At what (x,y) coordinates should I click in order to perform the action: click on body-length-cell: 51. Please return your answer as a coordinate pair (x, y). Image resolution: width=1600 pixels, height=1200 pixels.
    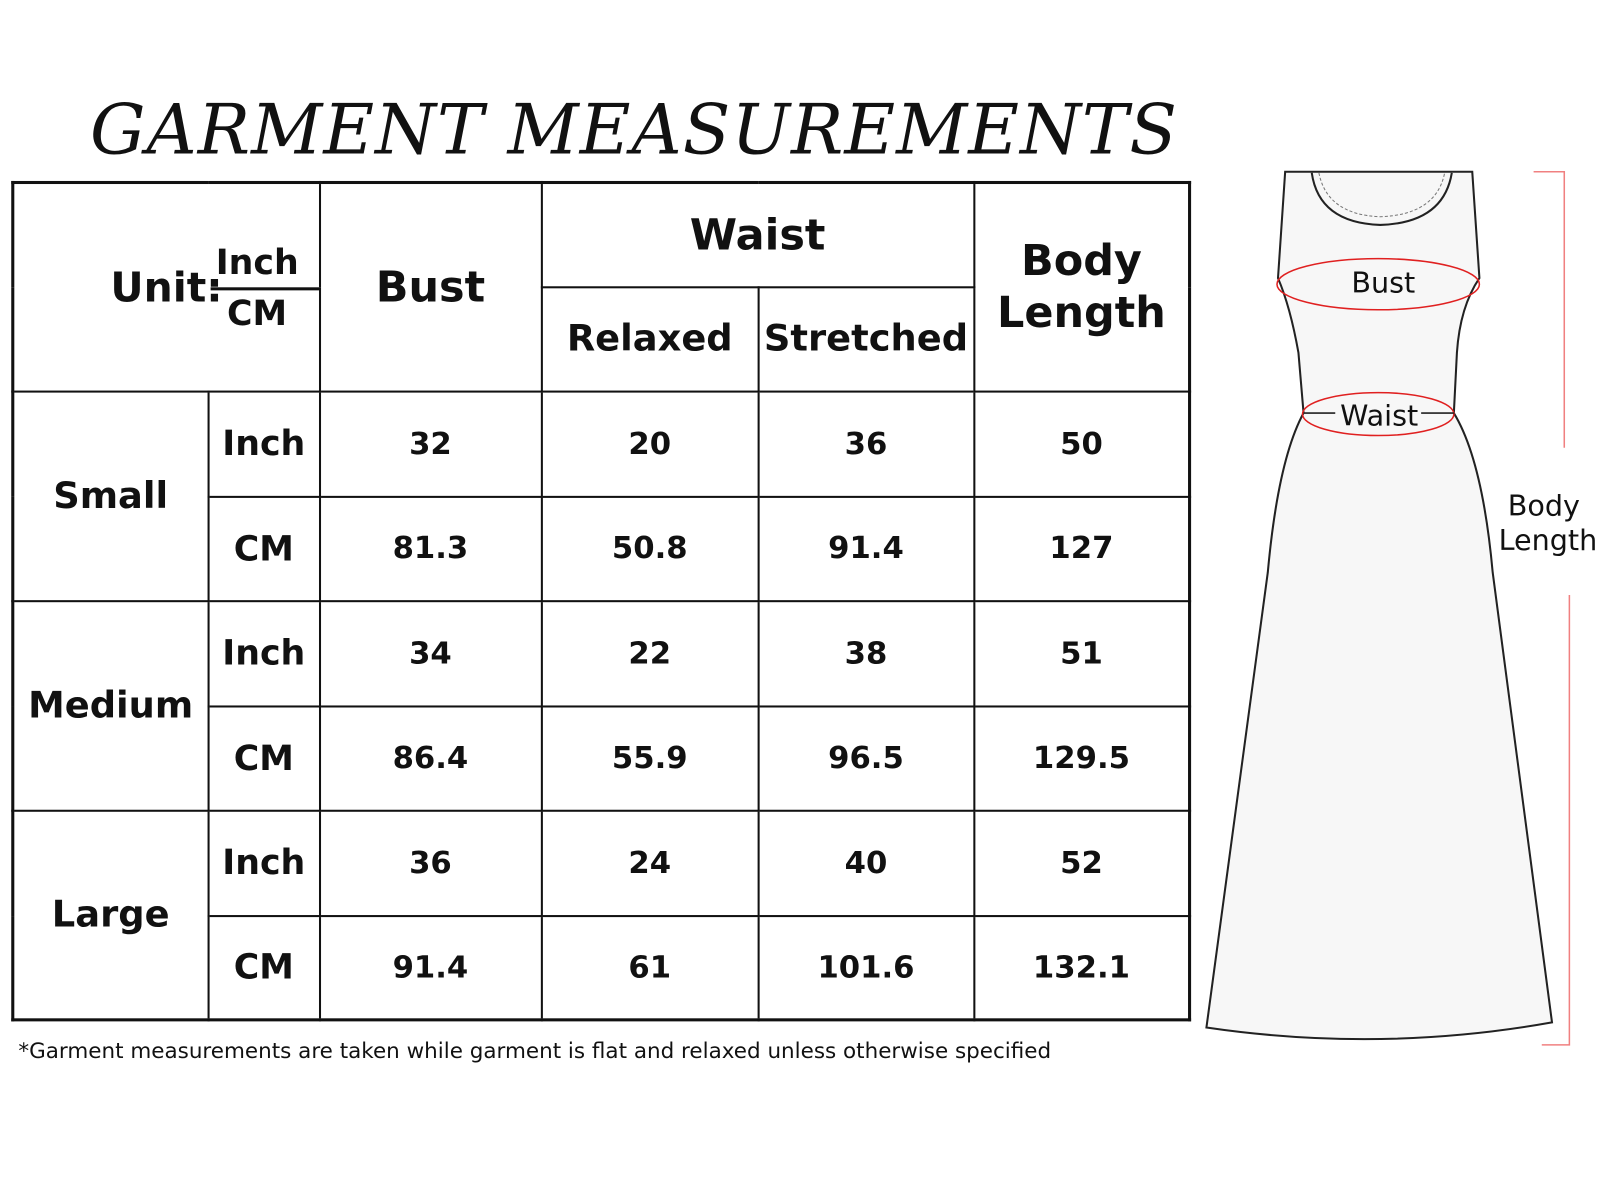
    Looking at the image, I should click on (1081, 653).